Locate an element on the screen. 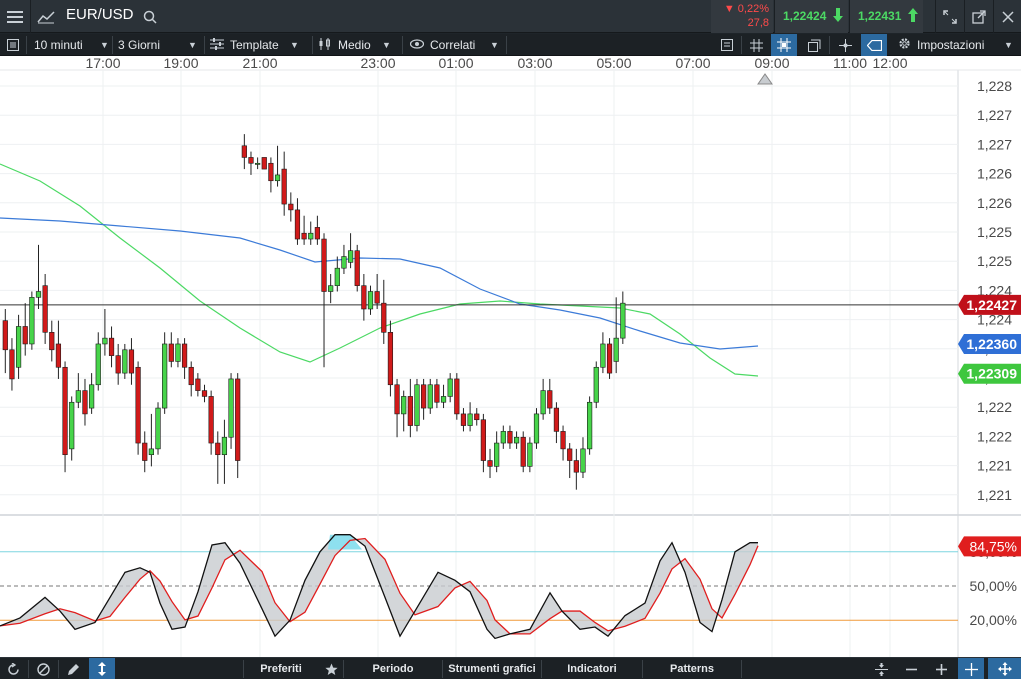  period-button: Periodo is located at coordinates (393, 669).